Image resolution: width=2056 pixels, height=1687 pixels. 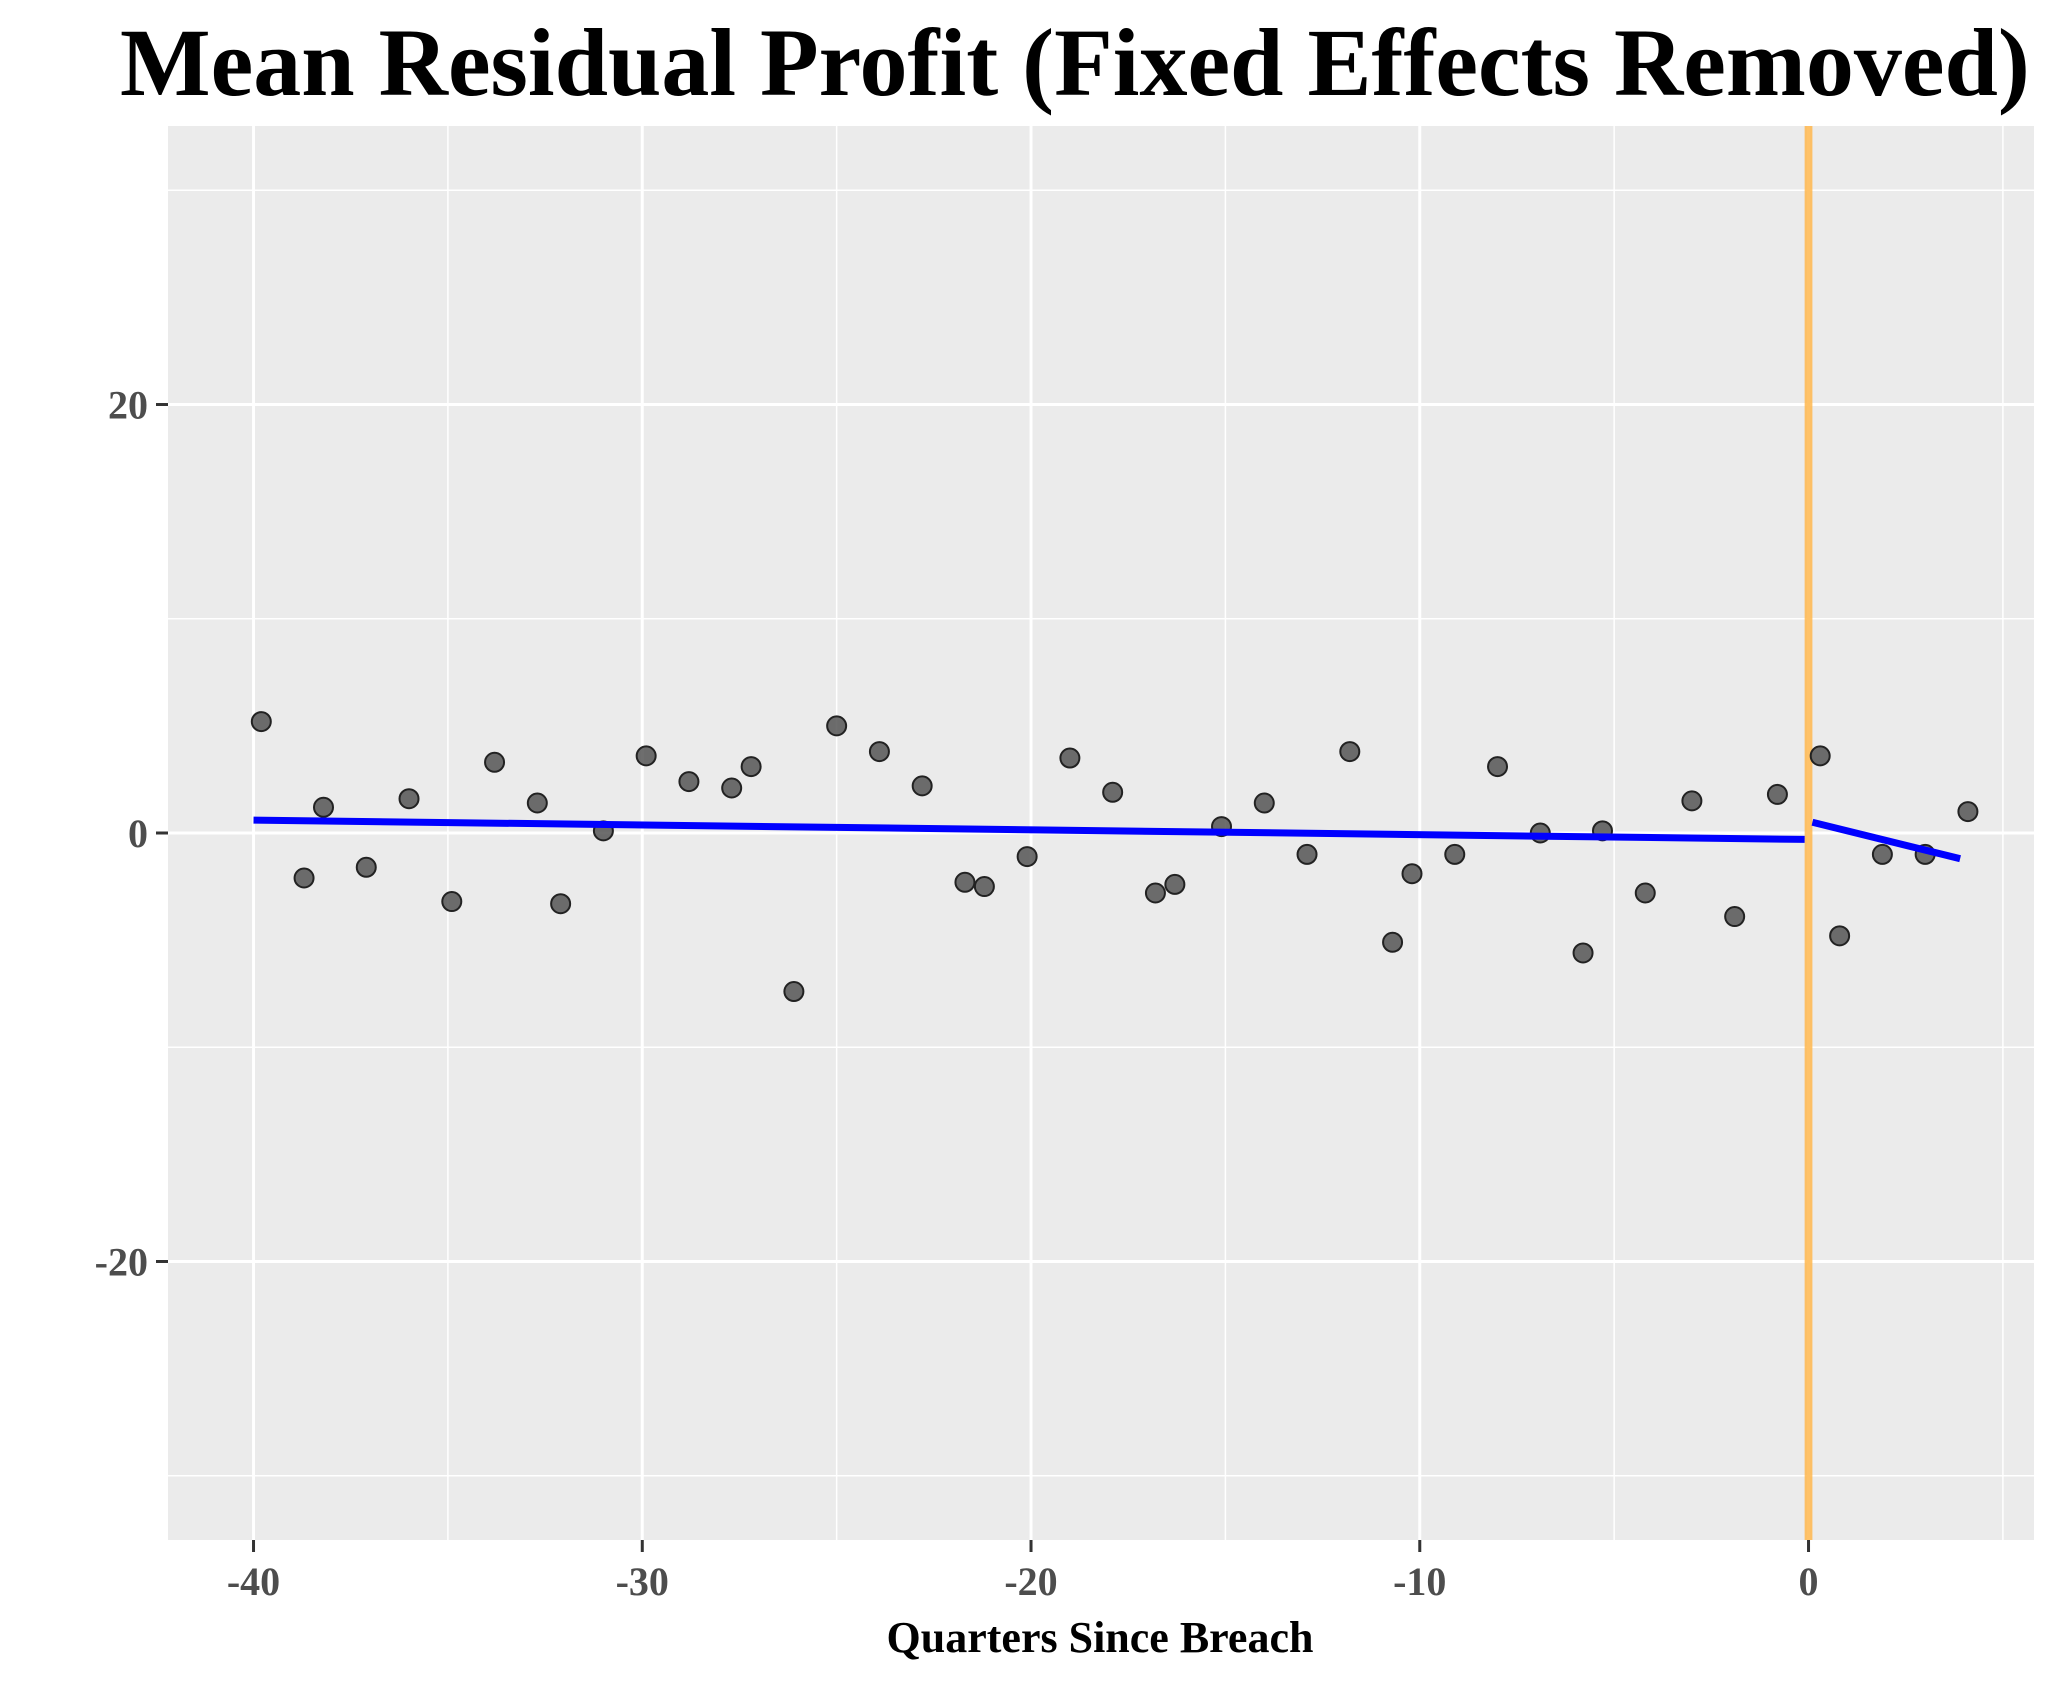 What do you see at coordinates (1809, 1581) in the screenshot?
I see `x-tick-label: 0` at bounding box center [1809, 1581].